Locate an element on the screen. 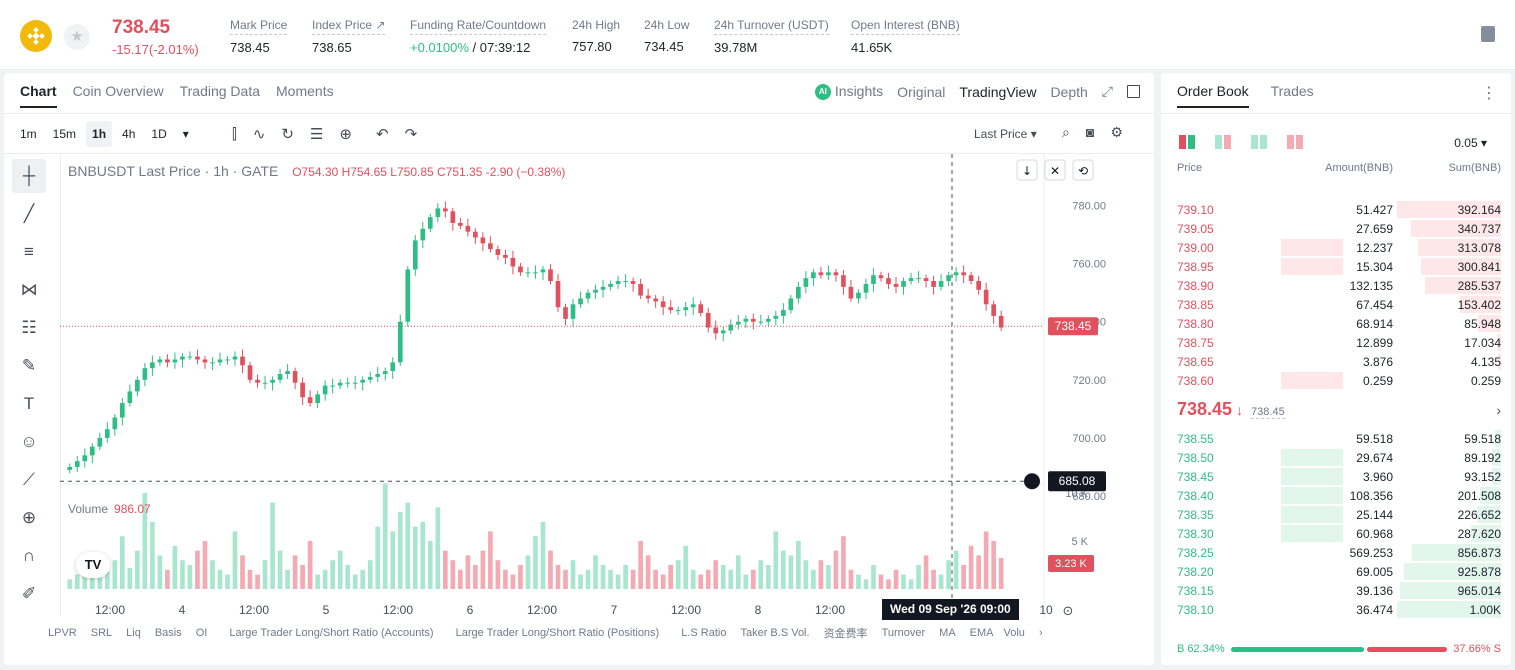 Image resolution: width=1515 pixels, height=670 pixels. ask-row: 738.65 3.876 4.135 is located at coordinates (1336, 361).